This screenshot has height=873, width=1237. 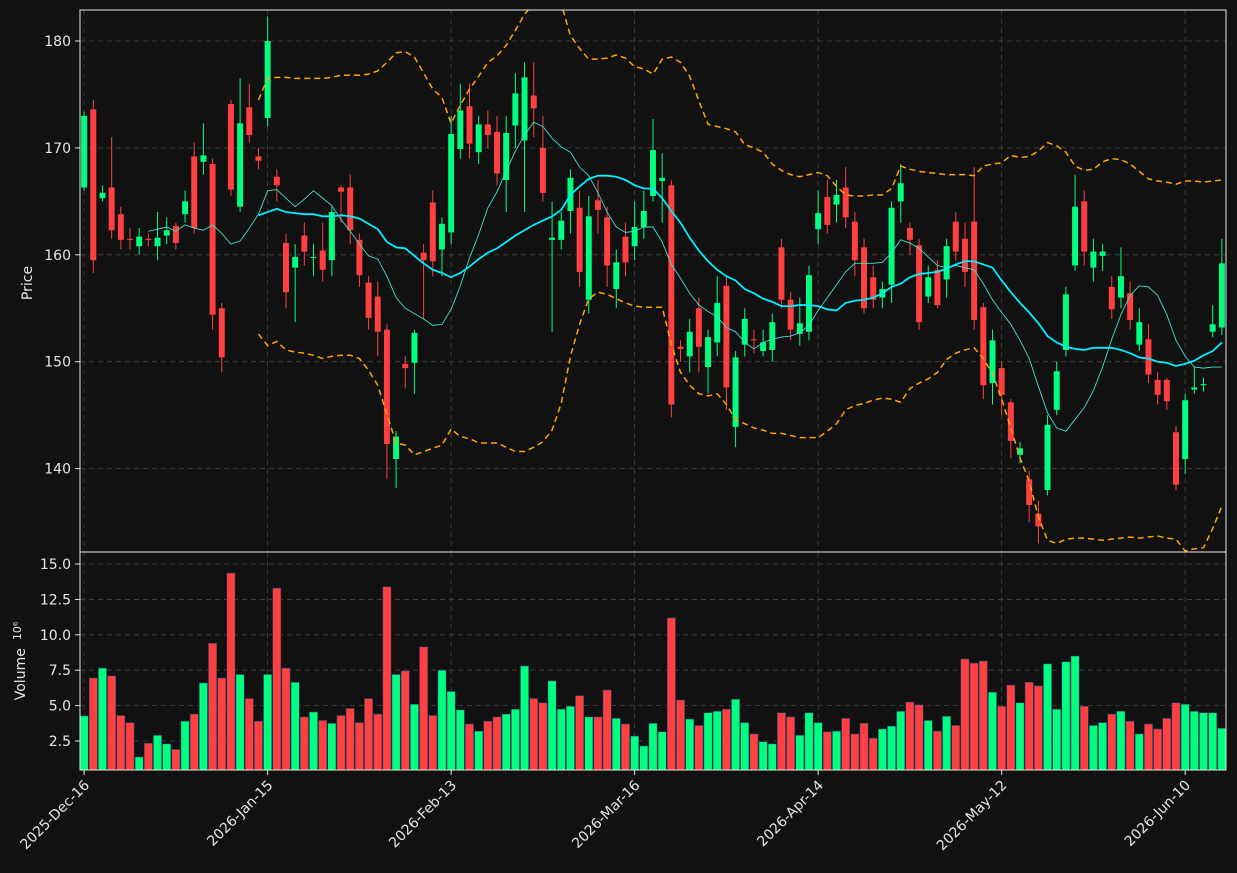 I want to click on volume-tick-label: 7.5, so click(x=60, y=671).